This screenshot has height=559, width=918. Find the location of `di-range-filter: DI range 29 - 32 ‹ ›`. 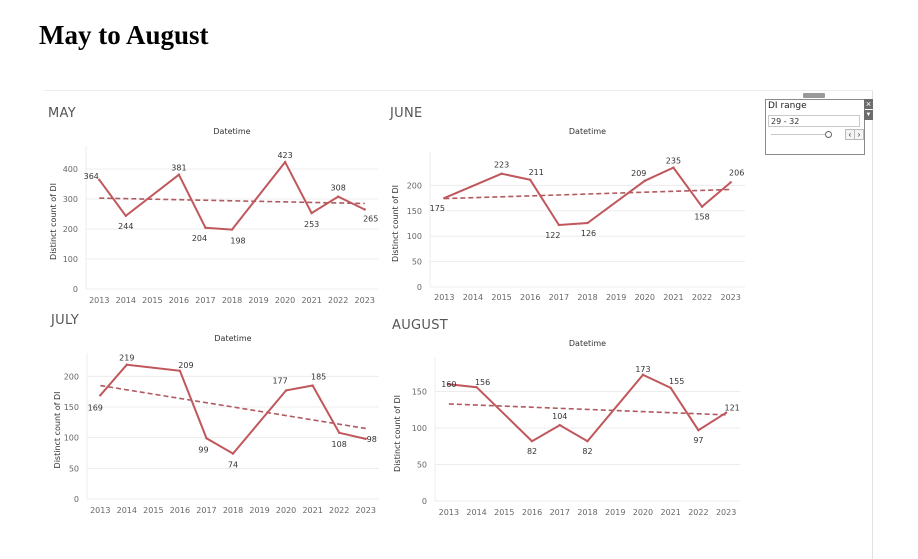

di-range-filter: DI range 29 - 32 ‹ › is located at coordinates (815, 127).